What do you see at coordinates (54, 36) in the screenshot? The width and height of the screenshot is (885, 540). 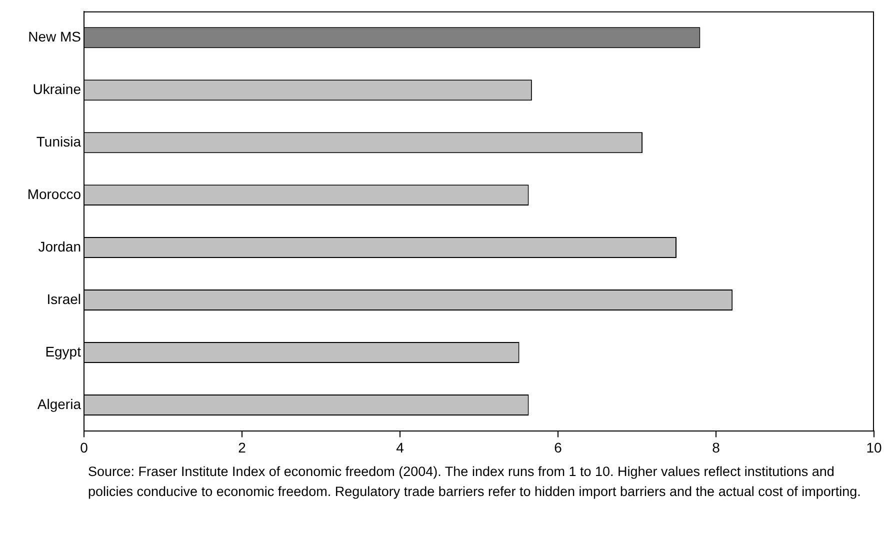 I see `y-tick-label: New MS` at bounding box center [54, 36].